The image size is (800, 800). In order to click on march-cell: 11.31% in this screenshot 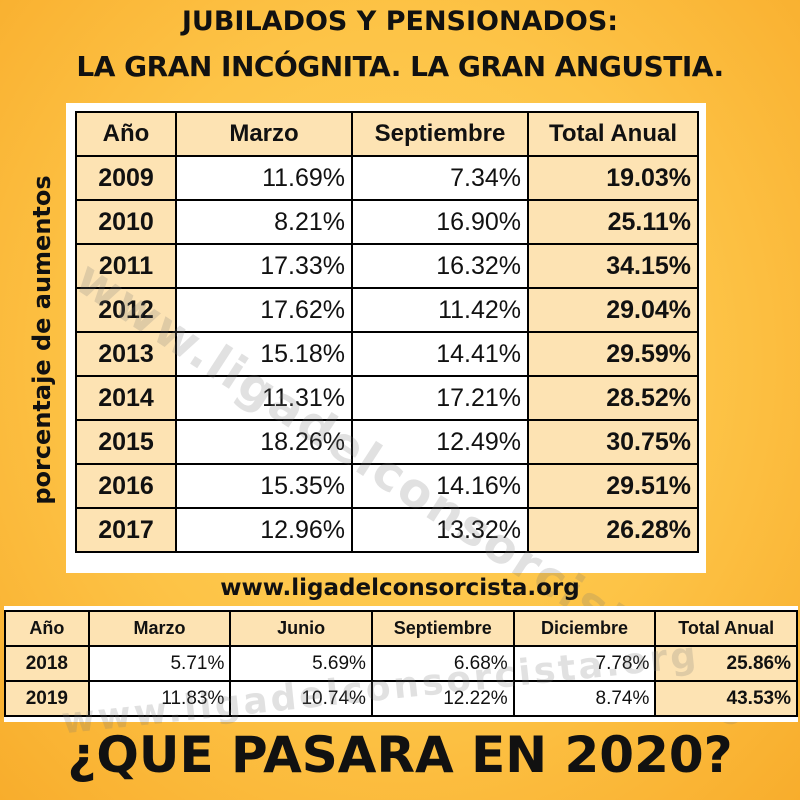, I will do `click(264, 398)`.